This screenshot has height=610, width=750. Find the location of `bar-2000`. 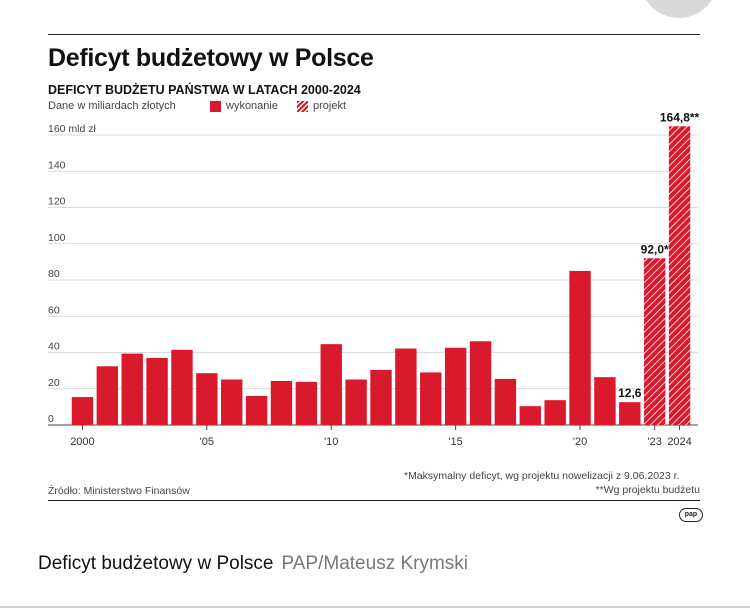

bar-2000 is located at coordinates (82, 411).